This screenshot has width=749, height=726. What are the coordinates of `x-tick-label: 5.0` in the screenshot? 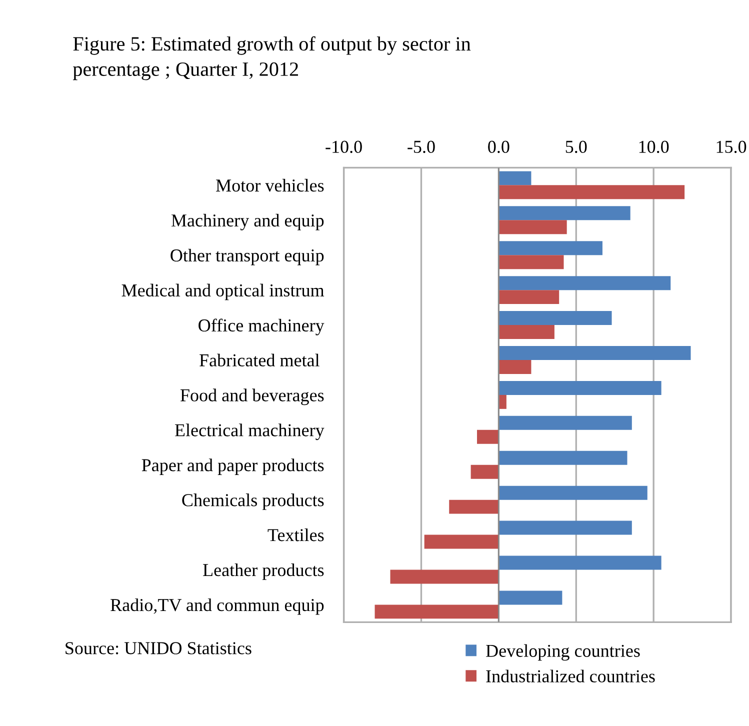 It's located at (576, 147).